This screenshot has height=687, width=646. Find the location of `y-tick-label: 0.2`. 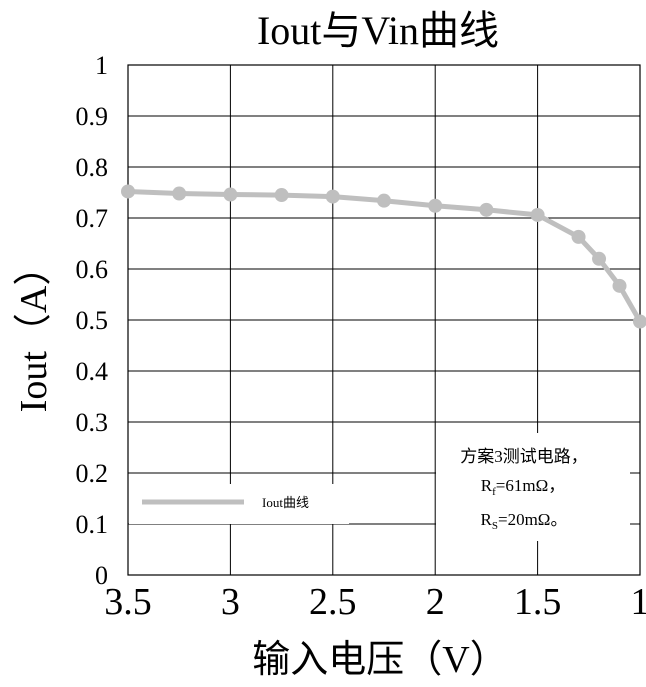

y-tick-label: 0.2 is located at coordinates (92, 473).